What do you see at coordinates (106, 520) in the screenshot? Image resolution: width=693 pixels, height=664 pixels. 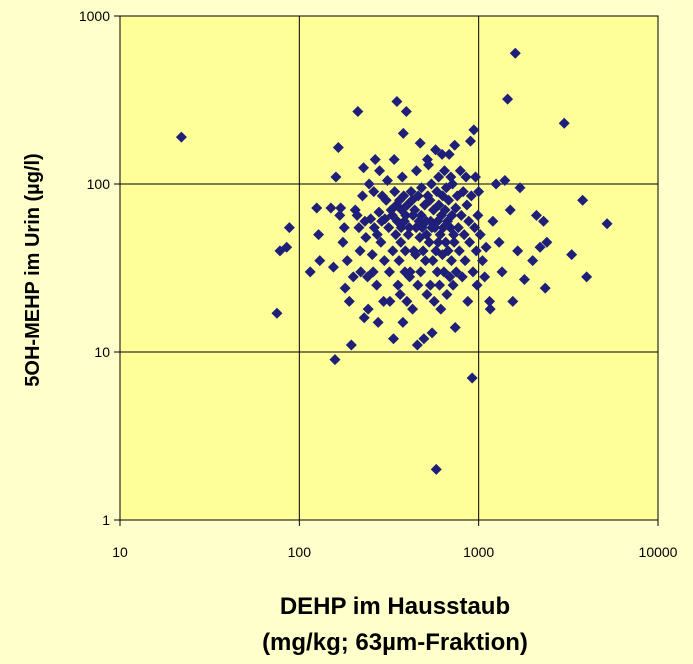 I see `y-tick-label: 1` at bounding box center [106, 520].